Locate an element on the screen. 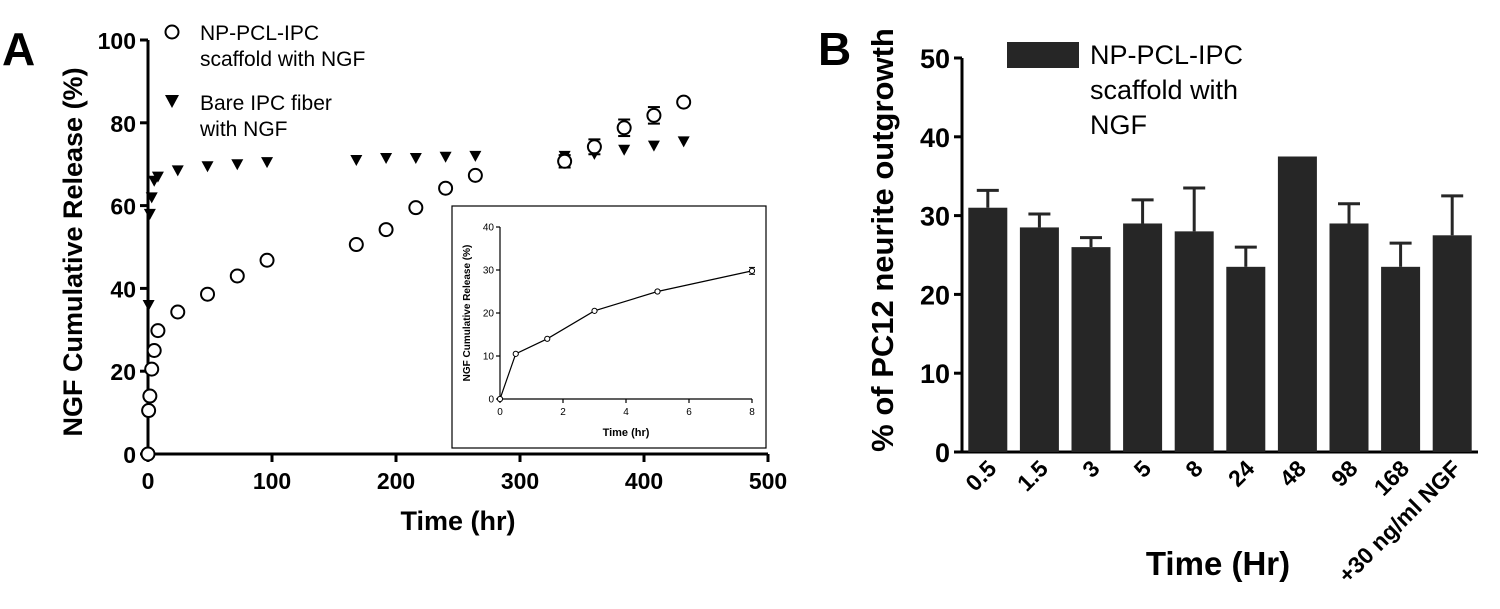 The image size is (1500, 609). y-tick-label: 30 is located at coordinates (935, 217).